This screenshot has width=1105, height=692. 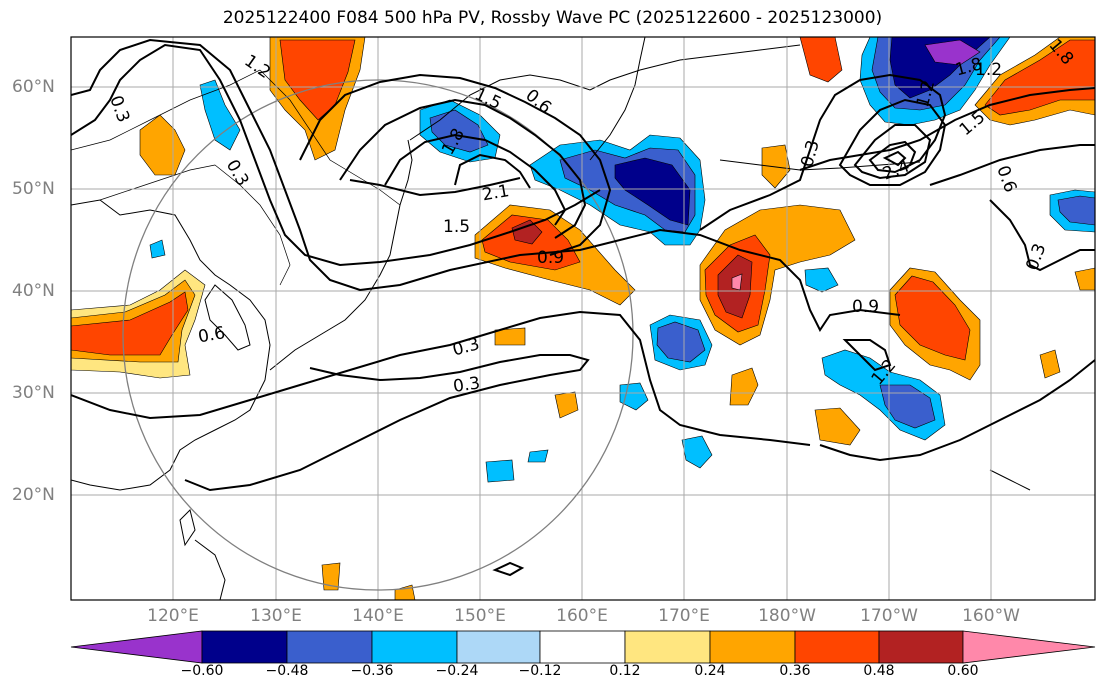 I want to click on colorbar-tick-label: 0.60, so click(x=963, y=671).